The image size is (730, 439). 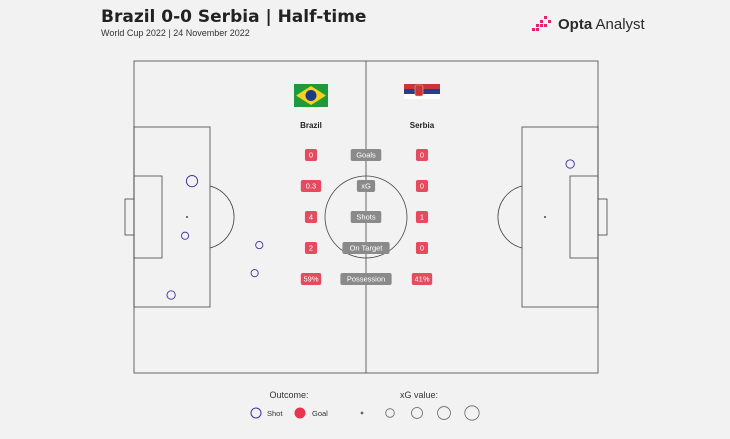 I want to click on right-penalty-arc, so click(x=510, y=217).